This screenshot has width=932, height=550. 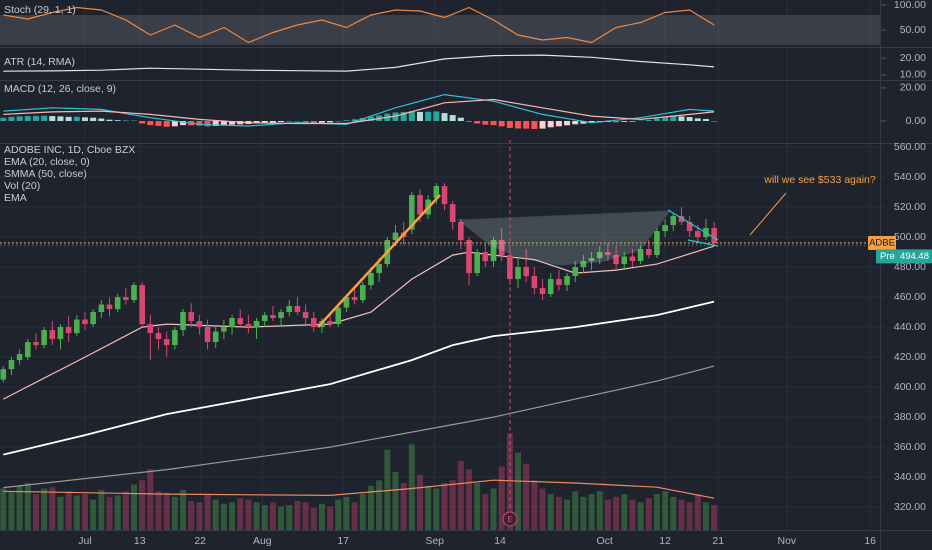 I want to click on pre-price: 494.48, so click(x=914, y=256).